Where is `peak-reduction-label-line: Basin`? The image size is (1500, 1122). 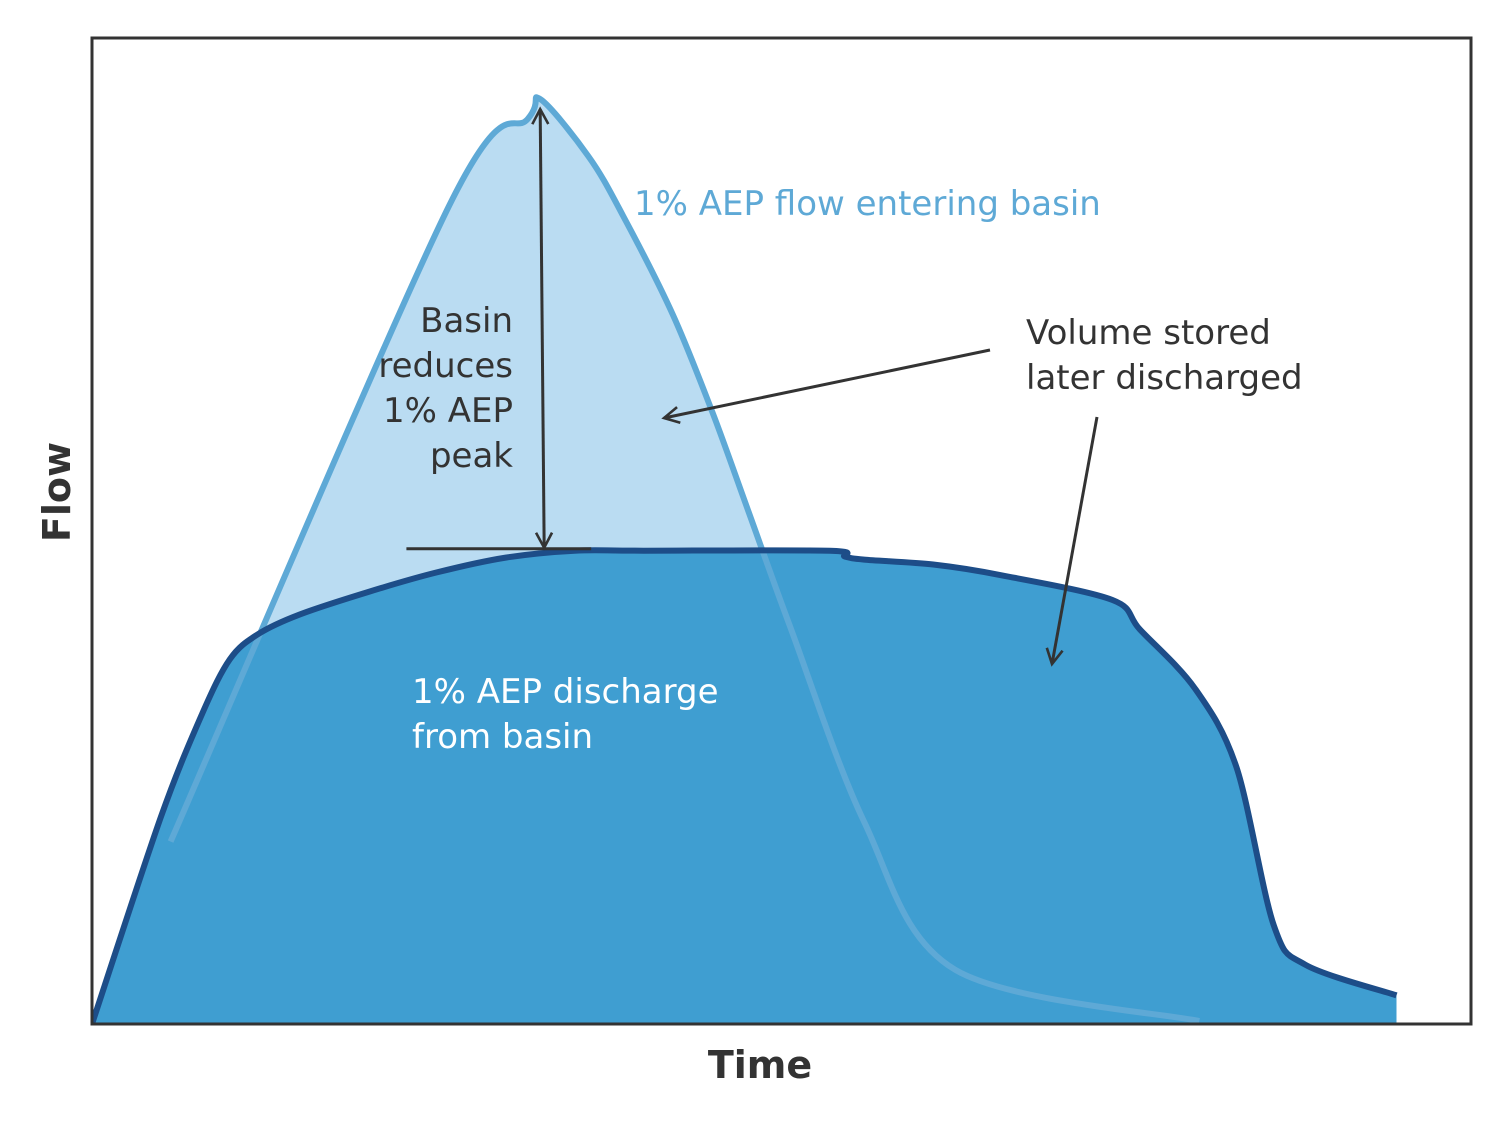
peak-reduction-label-line: Basin is located at coordinates (466, 321).